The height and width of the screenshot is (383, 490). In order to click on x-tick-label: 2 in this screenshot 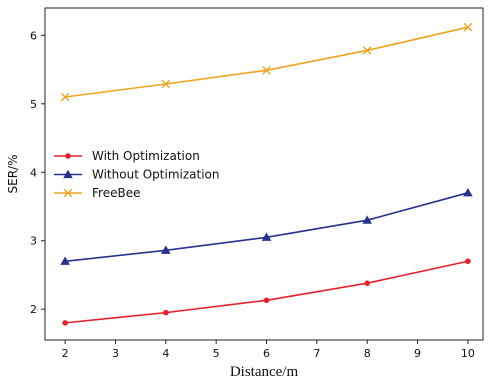, I will do `click(65, 353)`.